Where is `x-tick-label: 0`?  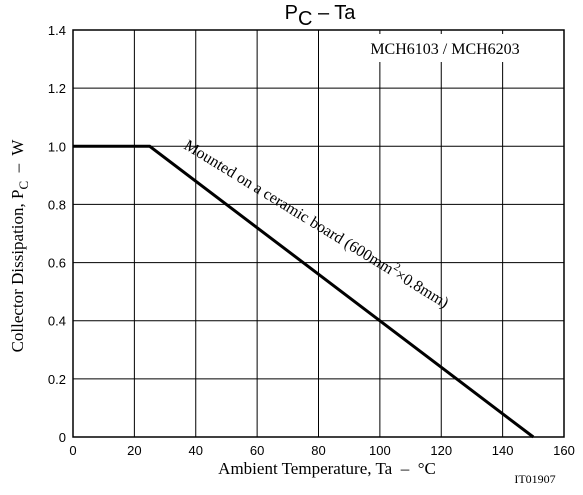
x-tick-label: 0 is located at coordinates (72, 450).